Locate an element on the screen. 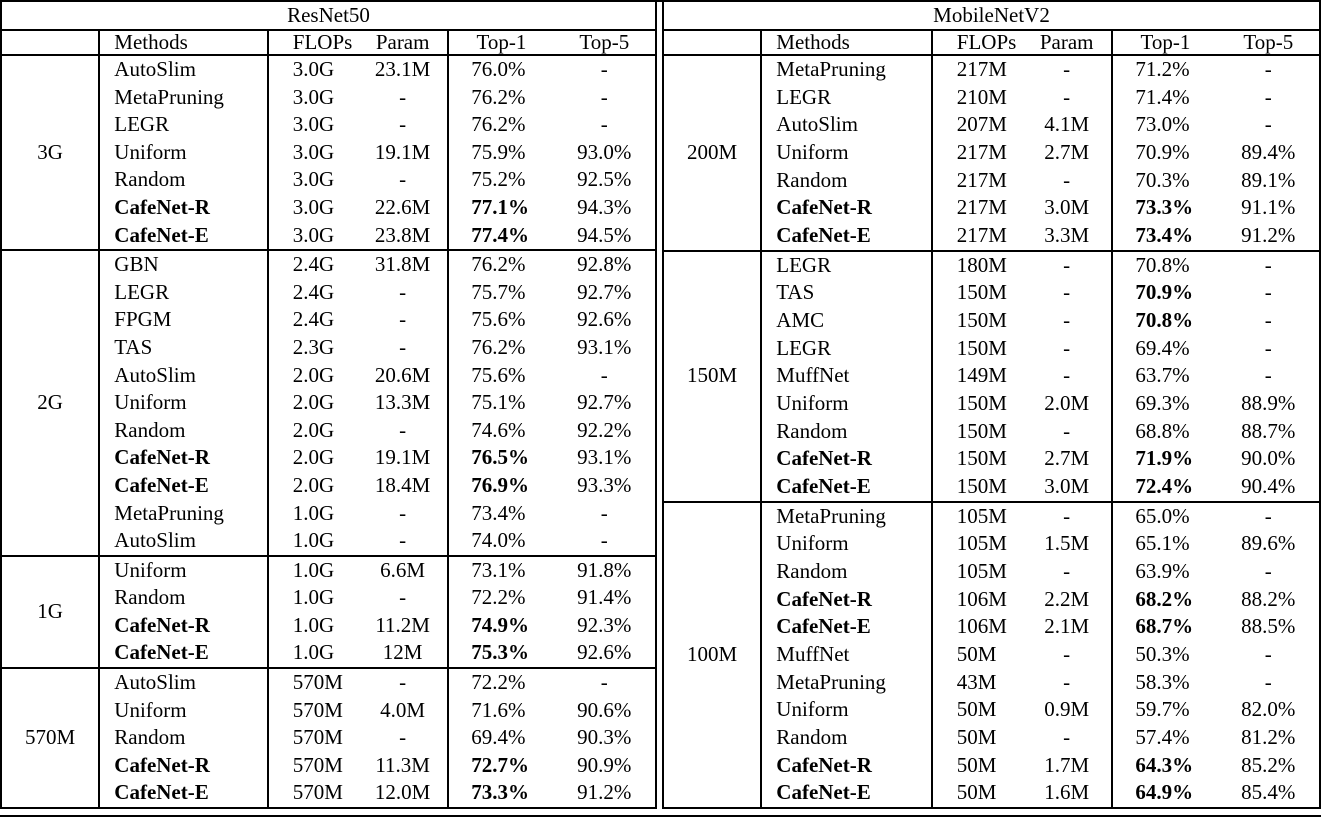  method-cell: MuffNet is located at coordinates (847, 376).